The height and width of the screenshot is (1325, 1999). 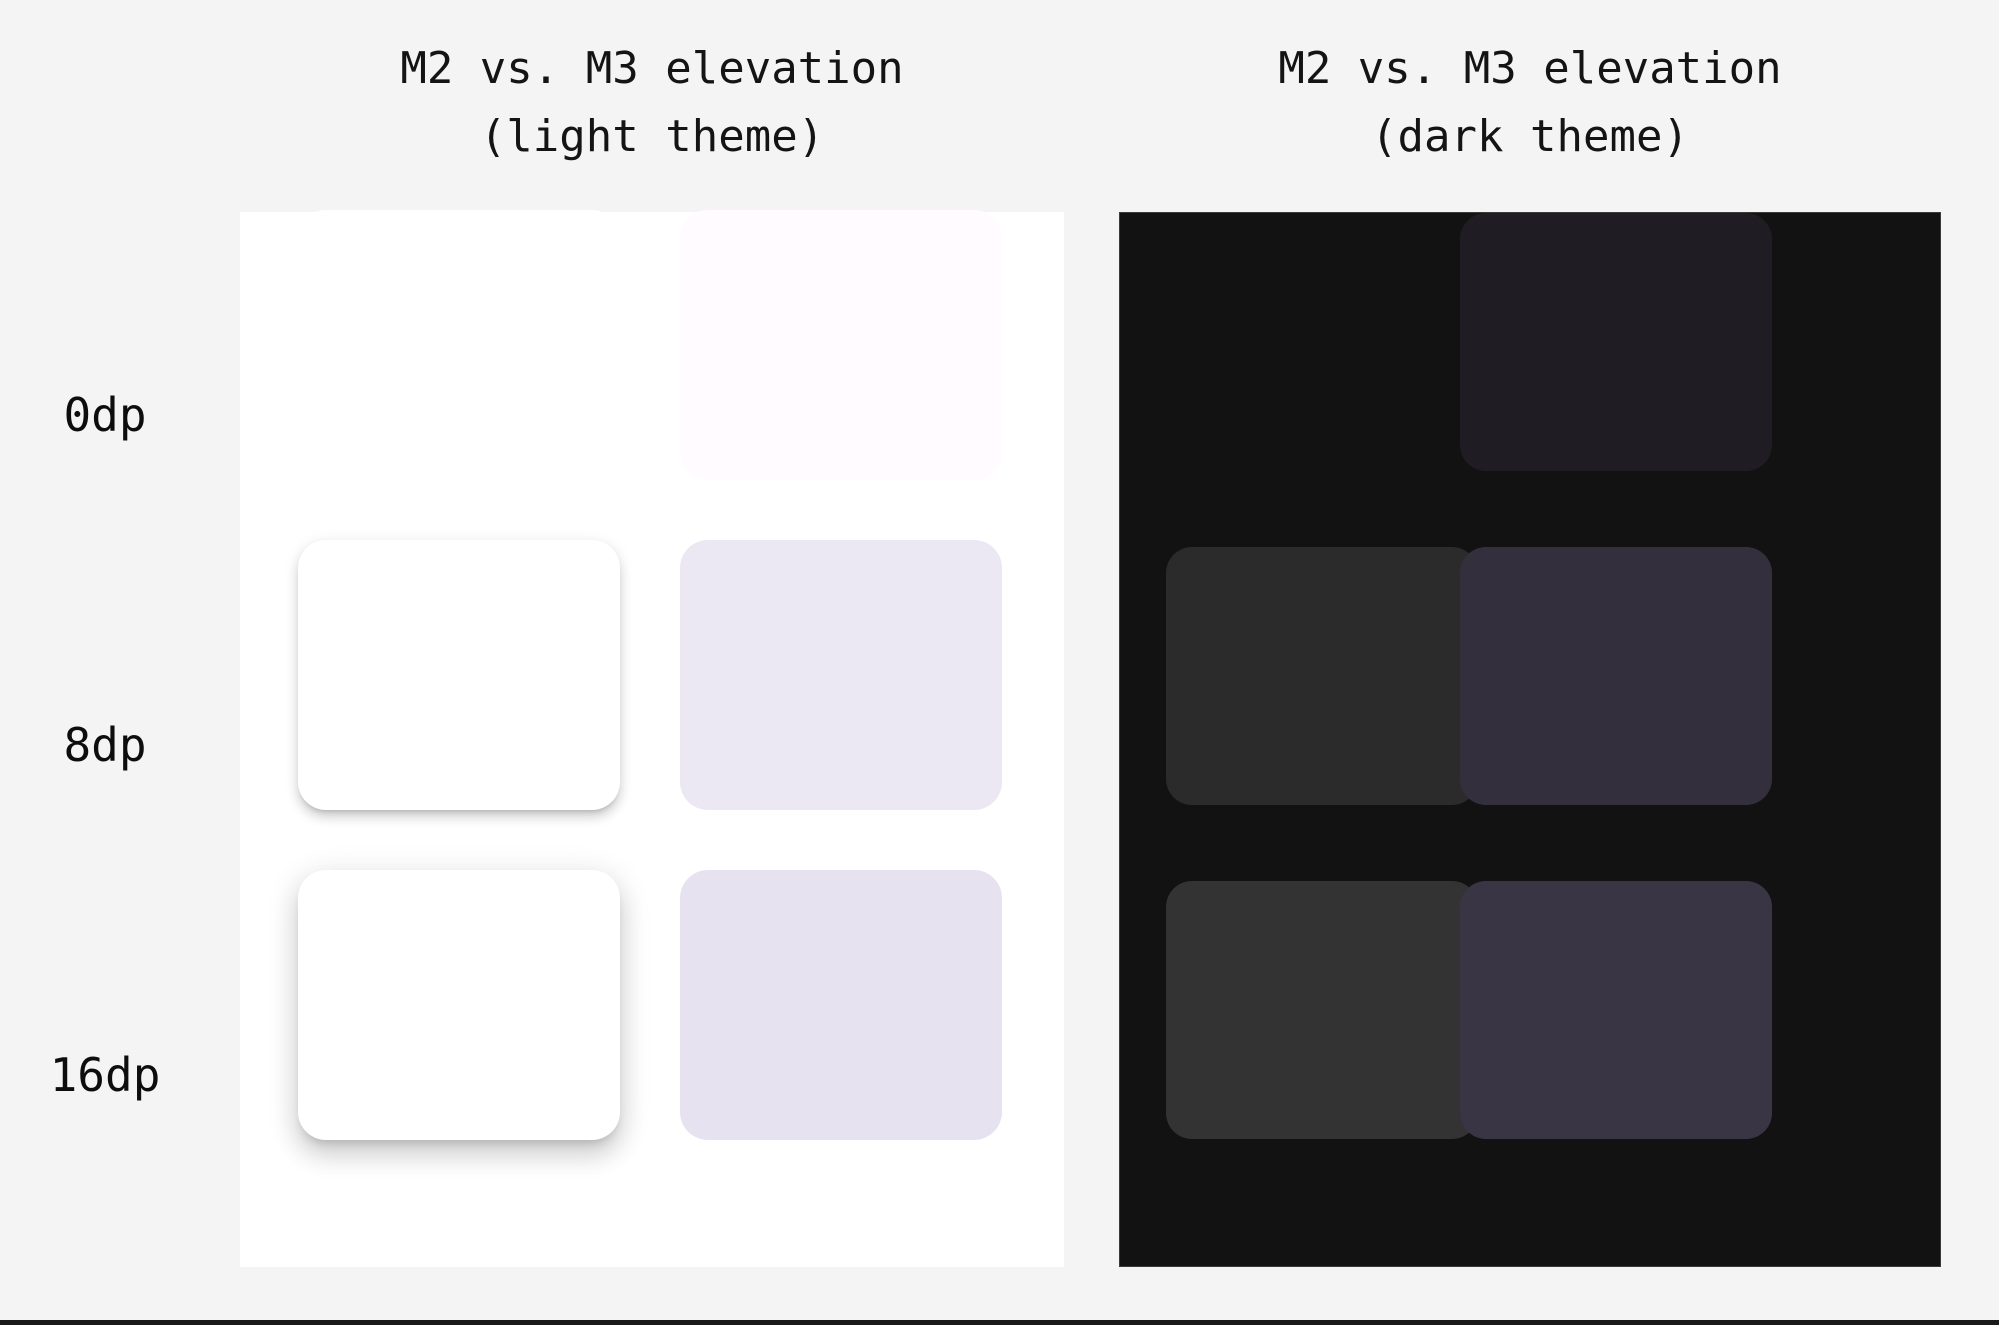 I want to click on card-dark-m2-8dp, so click(x=1322, y=676).